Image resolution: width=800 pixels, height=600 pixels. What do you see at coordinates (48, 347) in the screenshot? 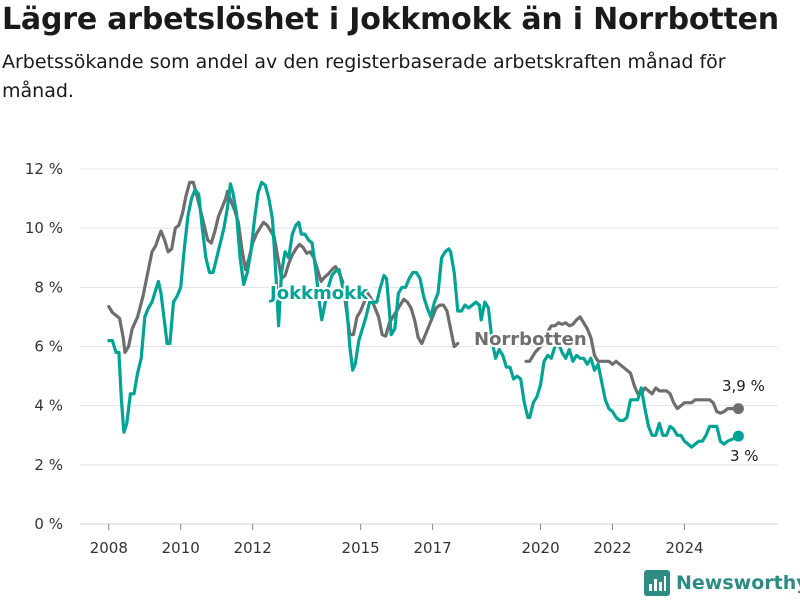
I see `y-tick-label: 6 %` at bounding box center [48, 347].